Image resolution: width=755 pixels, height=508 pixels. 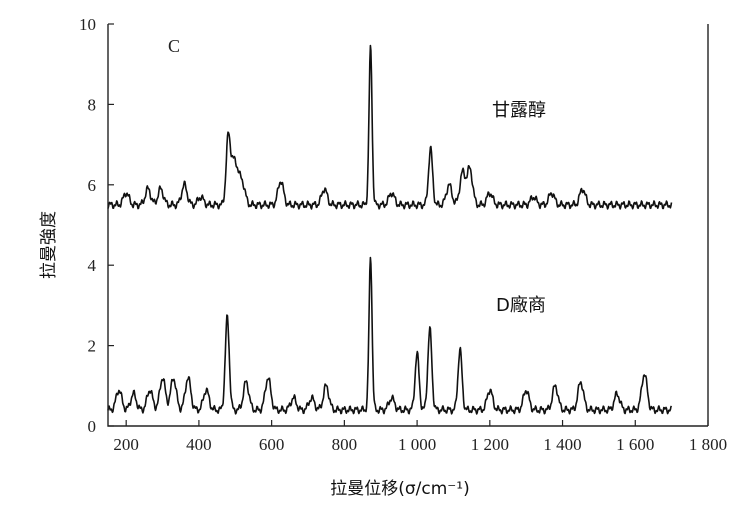 I want to click on y-axis-title: 拉曼強度, so click(x=49, y=245).